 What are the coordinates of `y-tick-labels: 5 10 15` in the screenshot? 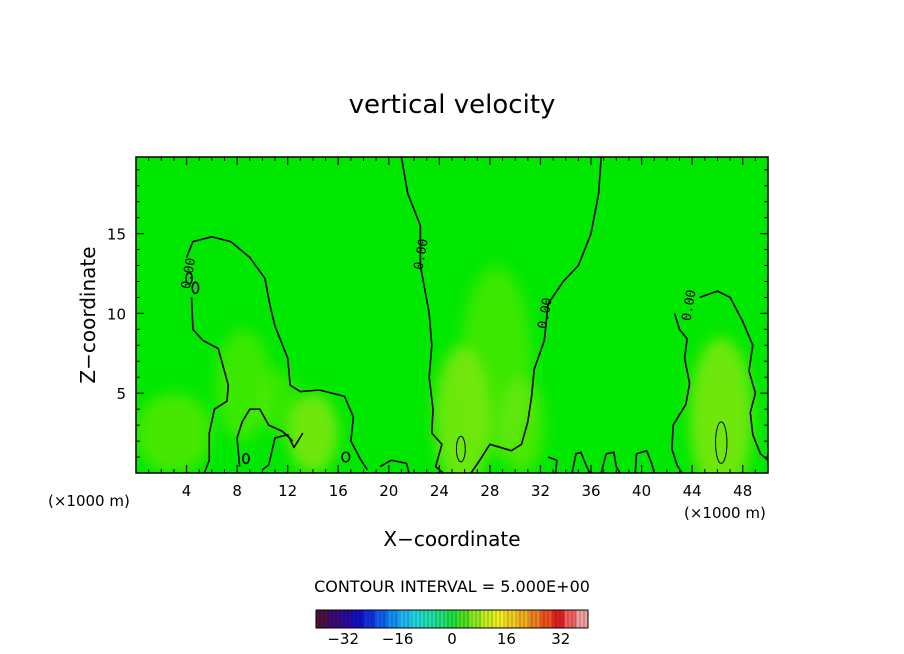 It's located at (116, 315).